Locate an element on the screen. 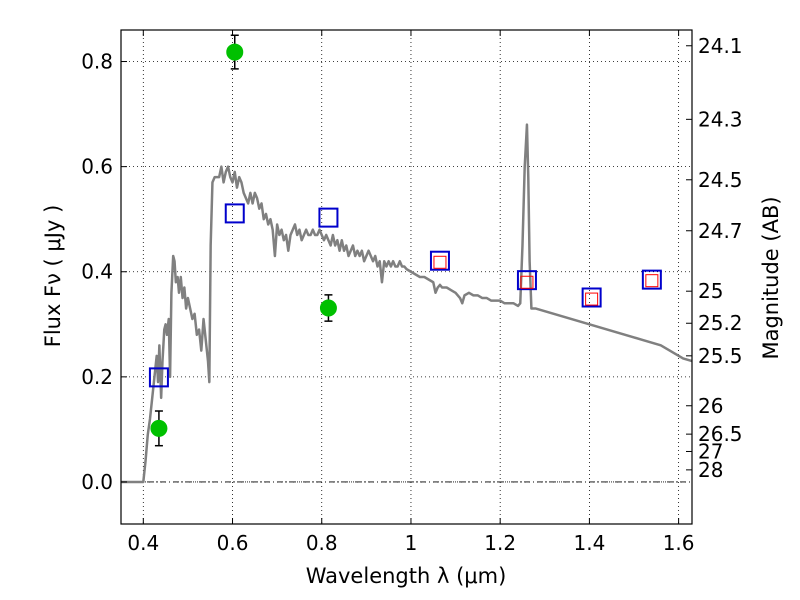 This screenshot has height=600, width=800. x-tick-label: 1.2 is located at coordinates (500, 543).